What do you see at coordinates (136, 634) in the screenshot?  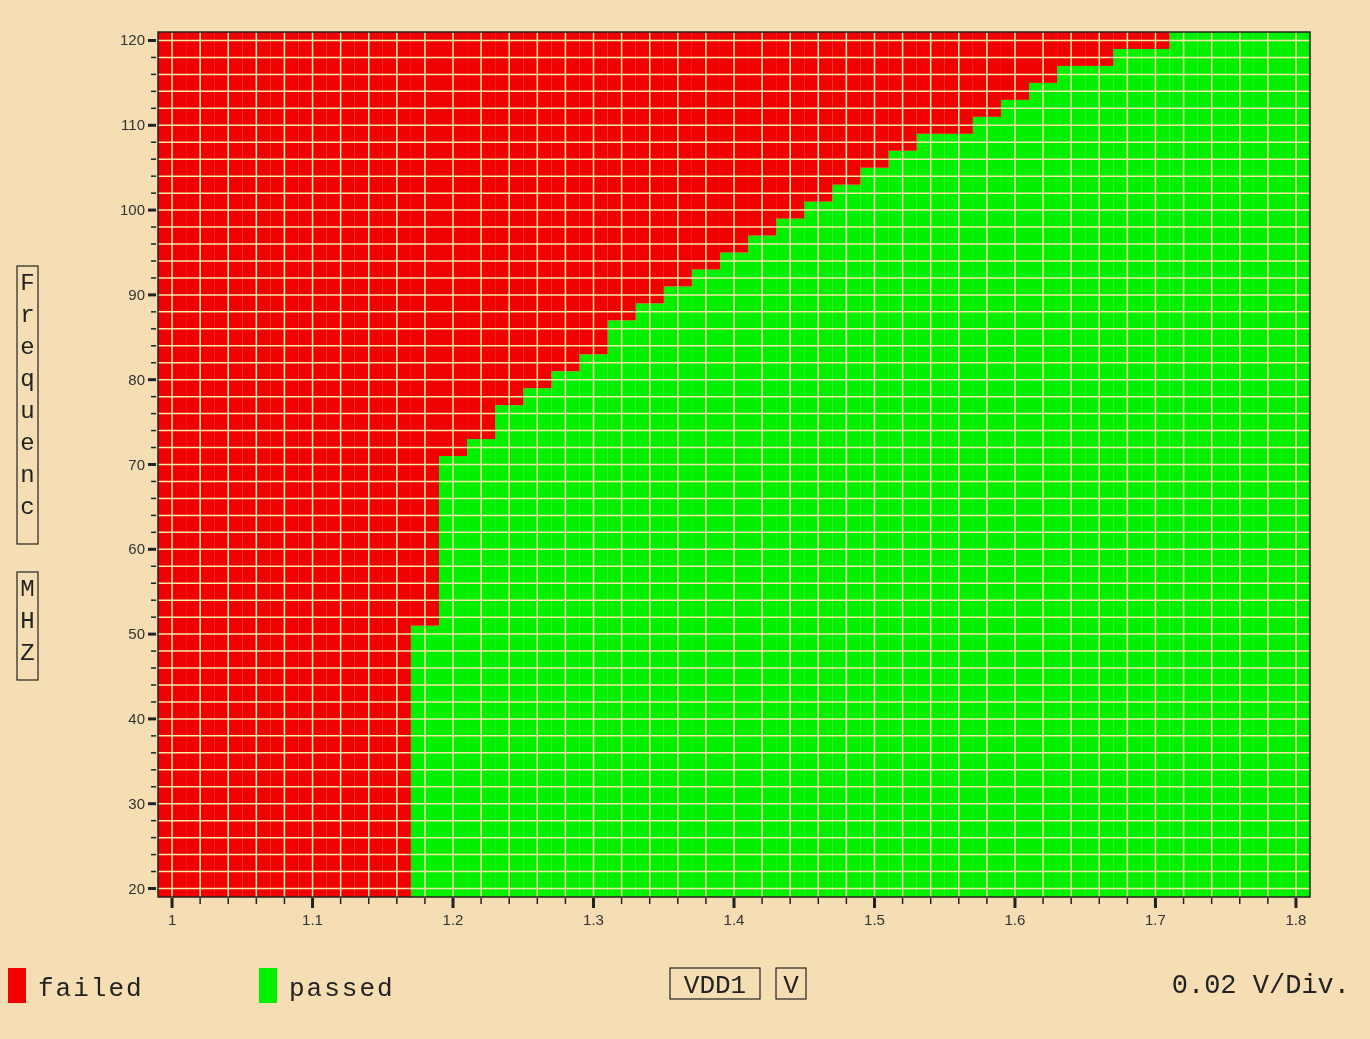 I see `y-tick-label: 50` at bounding box center [136, 634].